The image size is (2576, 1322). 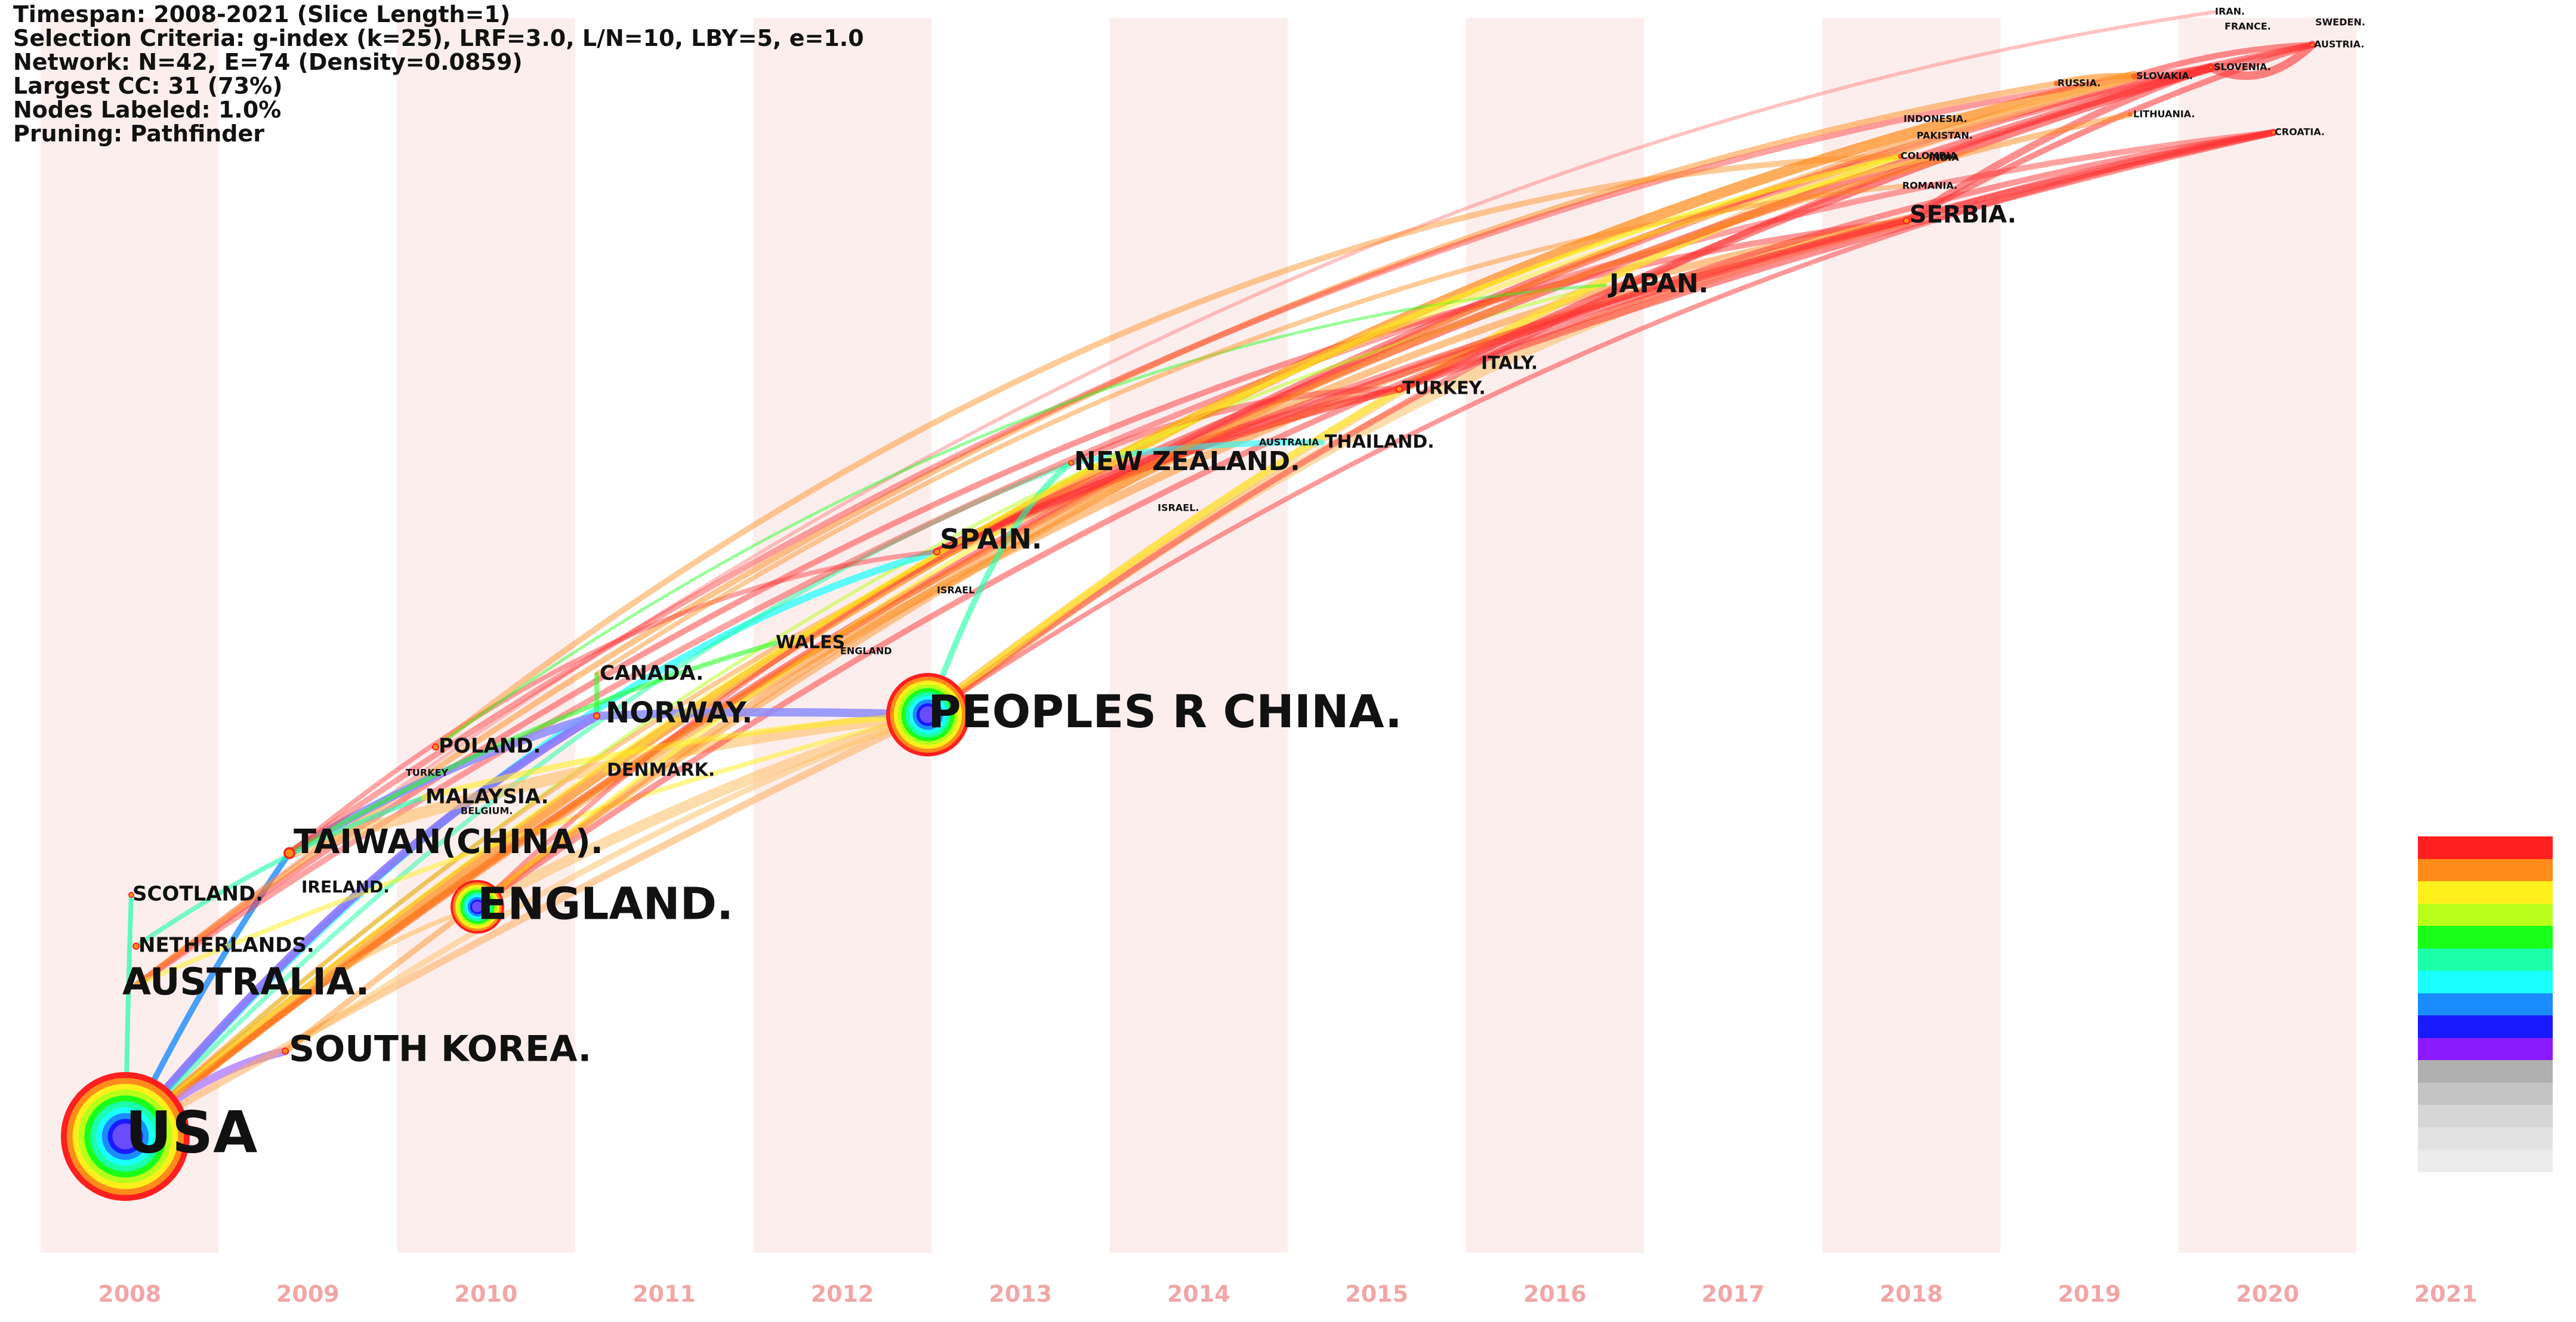 What do you see at coordinates (2089, 1294) in the screenshot?
I see `year-label-2019: 2019` at bounding box center [2089, 1294].